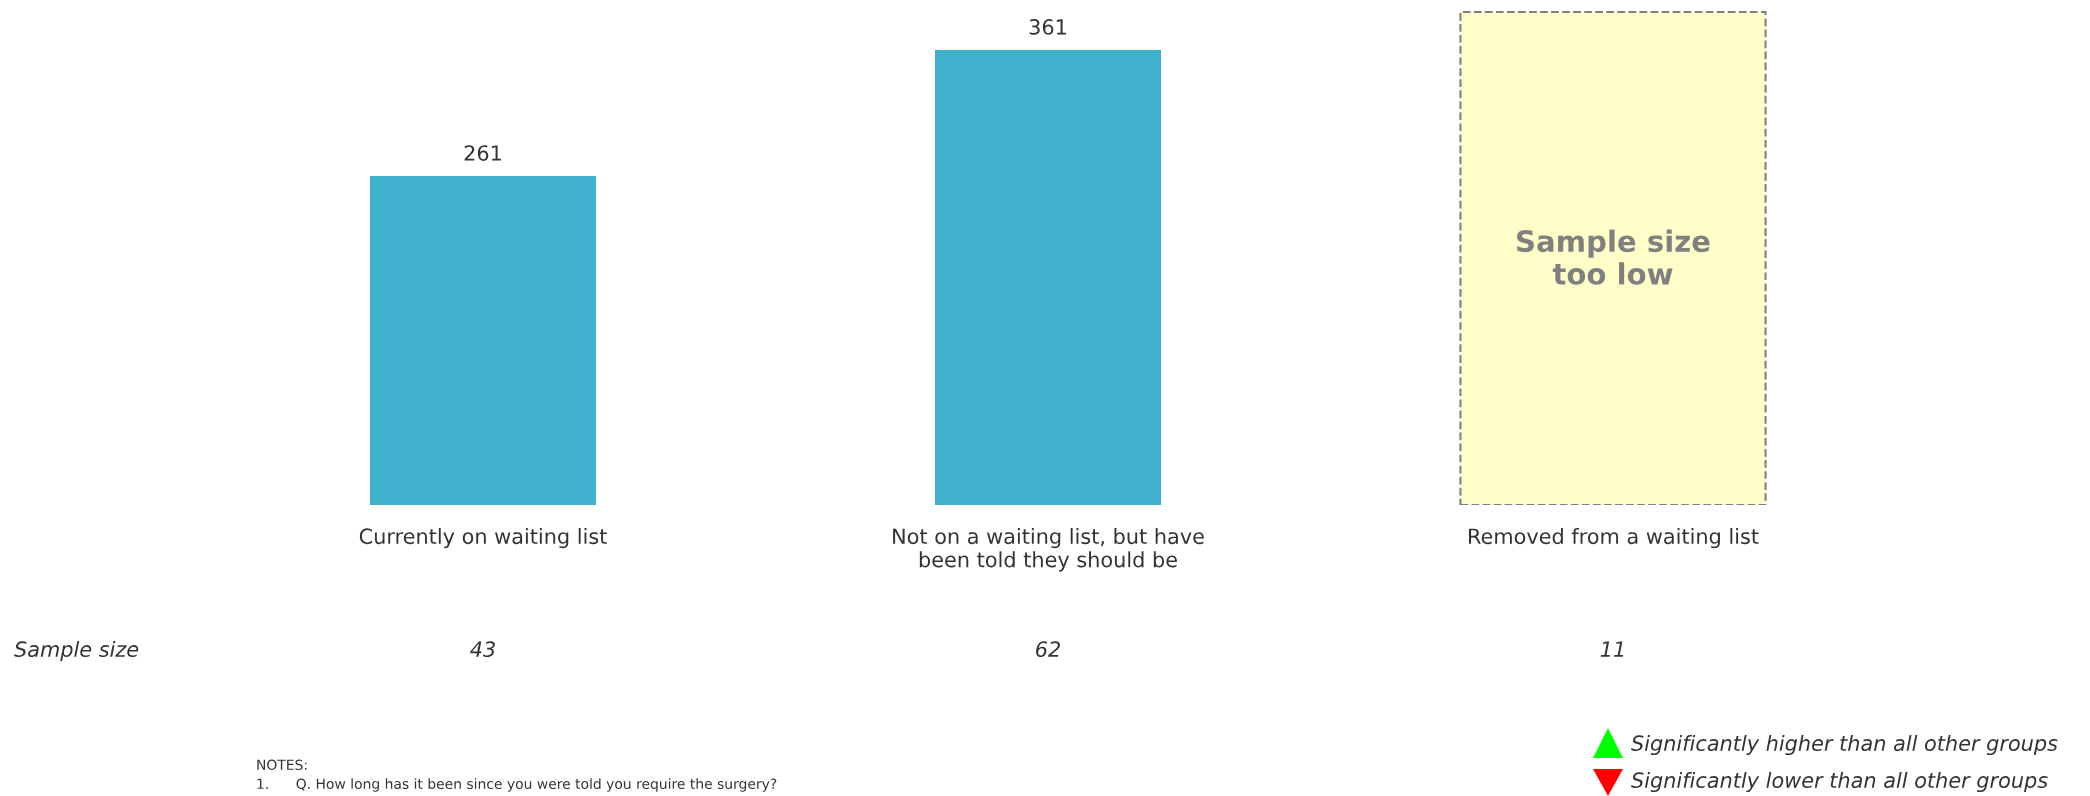 The image size is (2090, 796). What do you see at coordinates (1612, 649) in the screenshot?
I see `text: 11` at bounding box center [1612, 649].